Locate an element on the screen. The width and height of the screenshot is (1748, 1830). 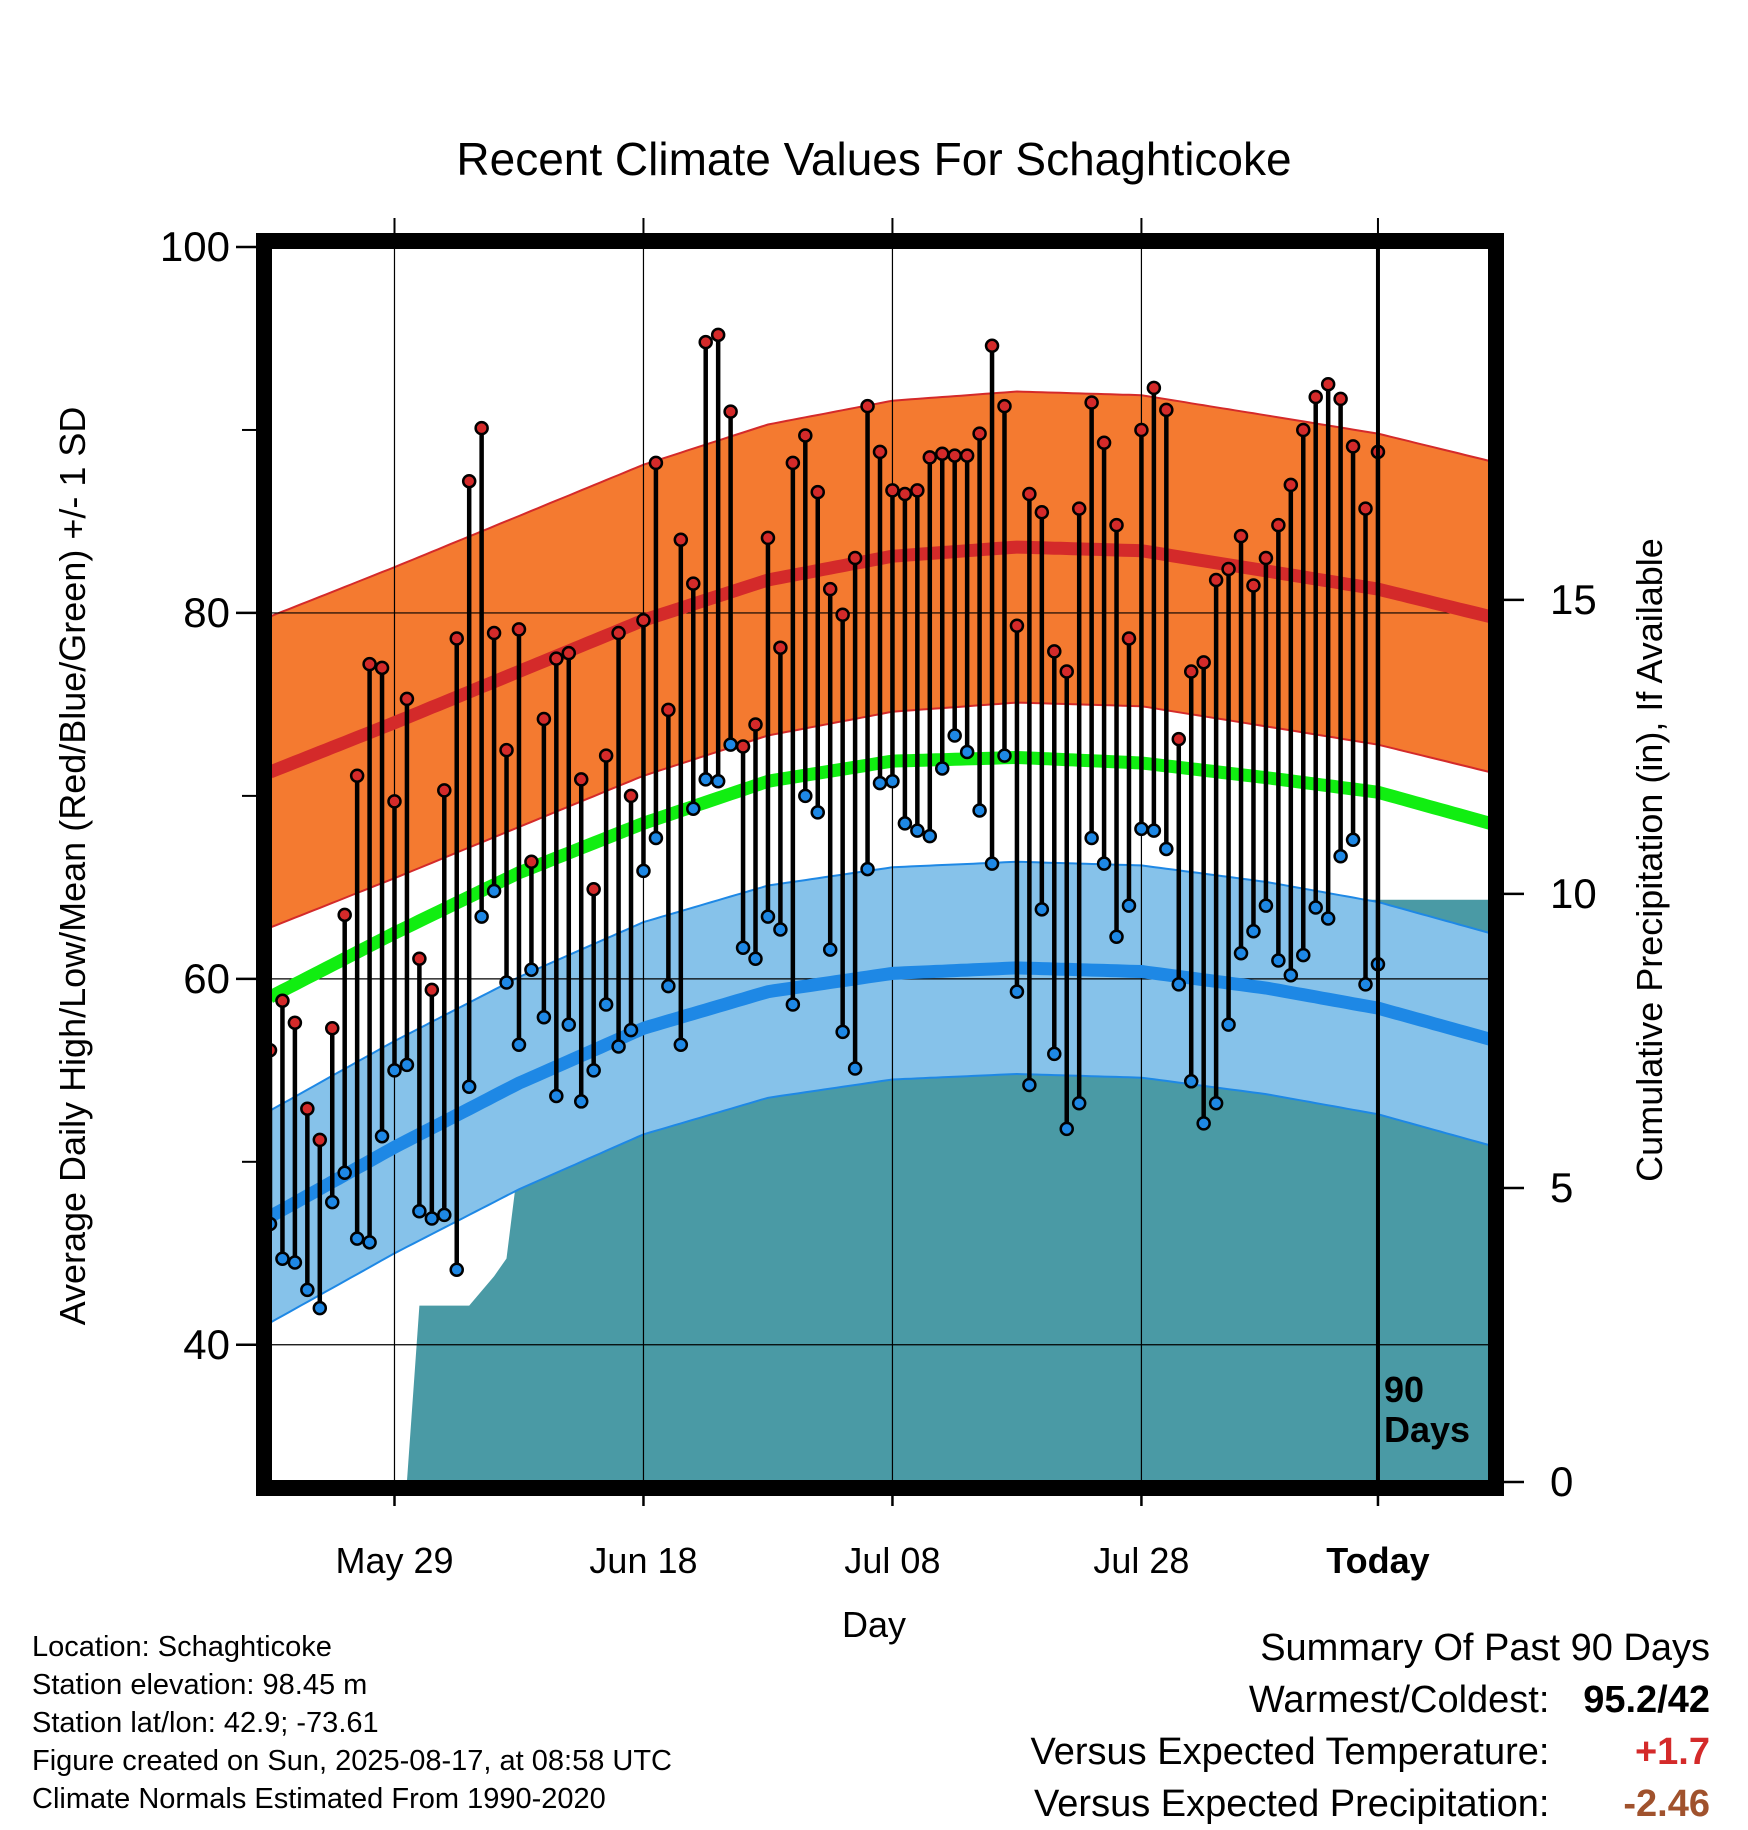
today-label: 90 Days is located at coordinates (1427, 1409).